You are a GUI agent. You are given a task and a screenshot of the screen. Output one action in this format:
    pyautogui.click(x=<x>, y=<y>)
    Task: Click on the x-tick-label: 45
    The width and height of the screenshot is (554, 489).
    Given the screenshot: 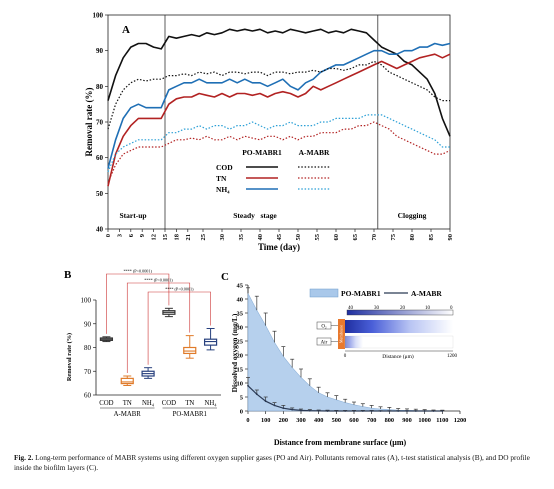 What is the action you would take?
    pyautogui.click(x=279, y=236)
    